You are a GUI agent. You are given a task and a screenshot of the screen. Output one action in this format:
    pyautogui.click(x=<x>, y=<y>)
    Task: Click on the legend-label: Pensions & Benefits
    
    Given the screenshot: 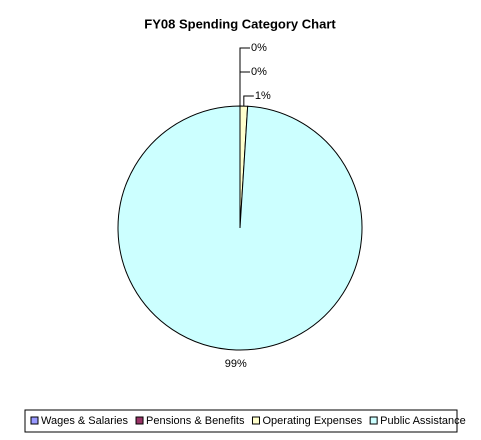 What is the action you would take?
    pyautogui.click(x=195, y=421)
    